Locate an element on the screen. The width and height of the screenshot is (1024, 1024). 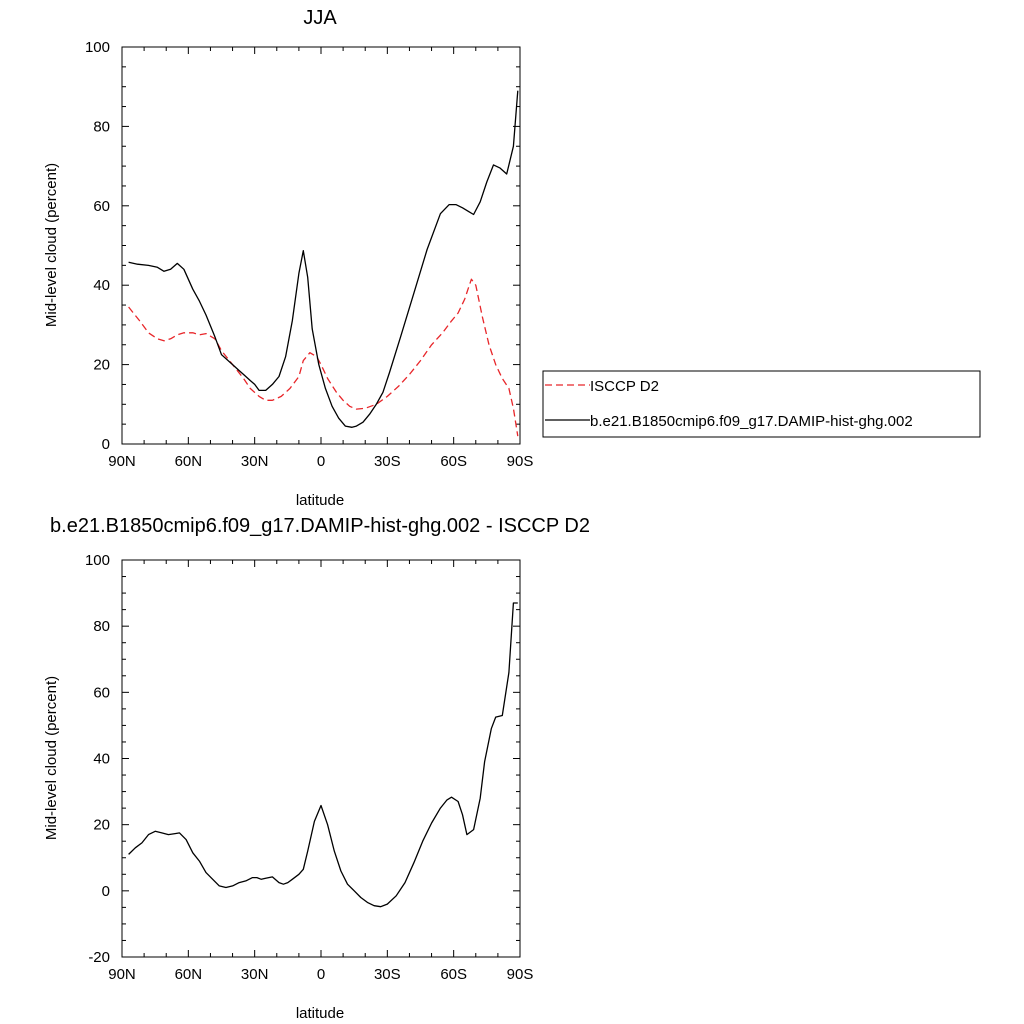
legend-label-isccp: ISCCP D2 is located at coordinates (624, 386).